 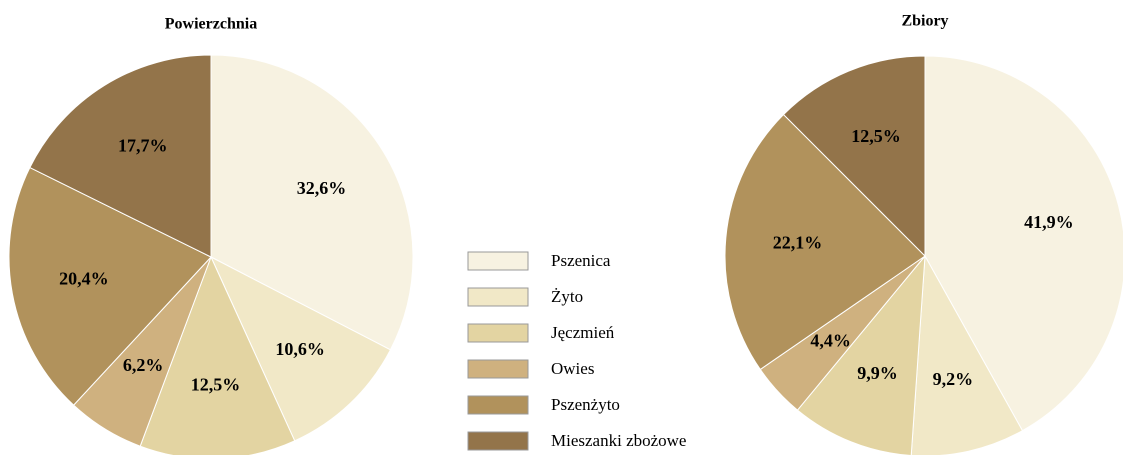 I want to click on legend-label: Żyto, so click(x=567, y=296).